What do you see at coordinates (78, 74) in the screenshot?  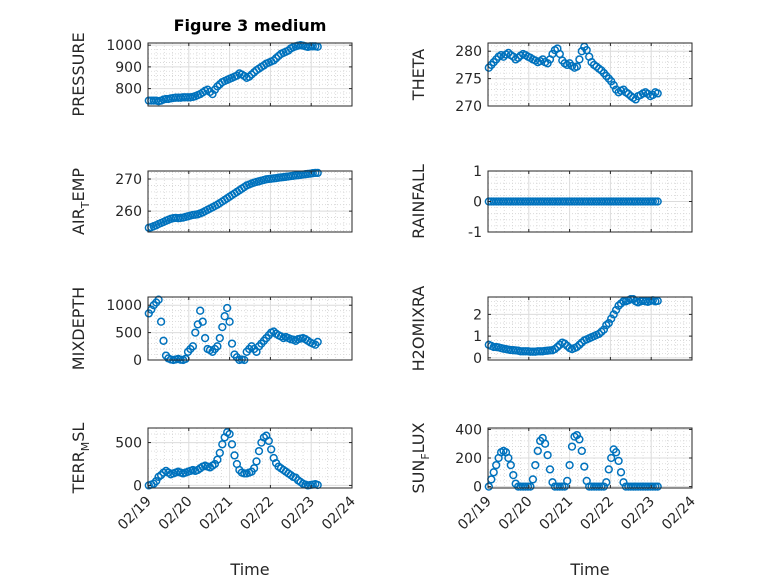 I see `y-axis-label-0: PRESSURE` at bounding box center [78, 74].